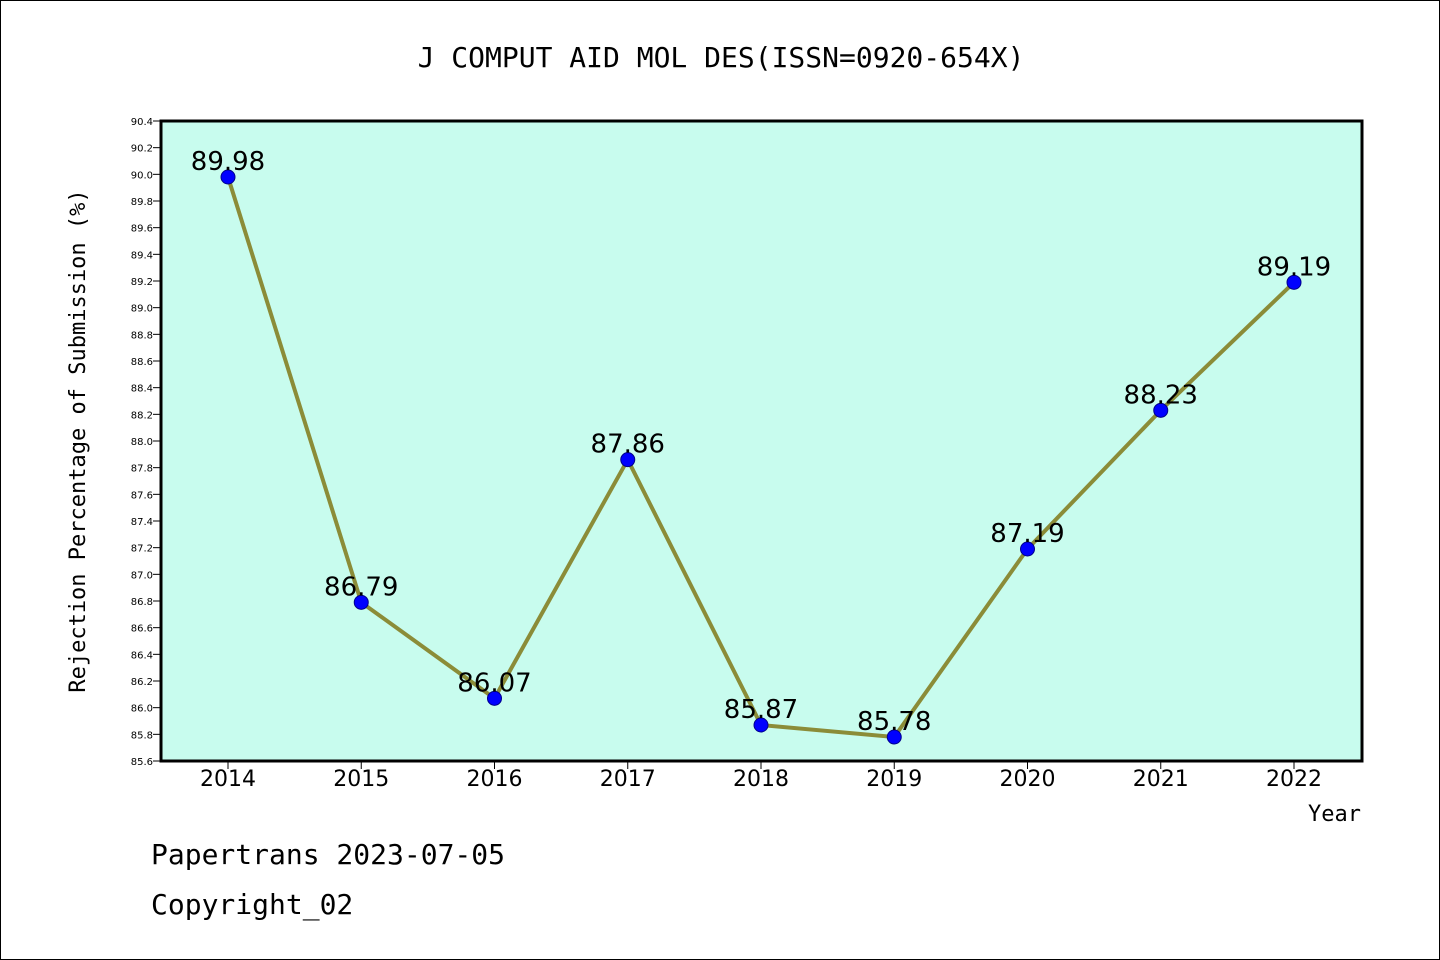  I want to click on data-label: 89.98, so click(228, 162).